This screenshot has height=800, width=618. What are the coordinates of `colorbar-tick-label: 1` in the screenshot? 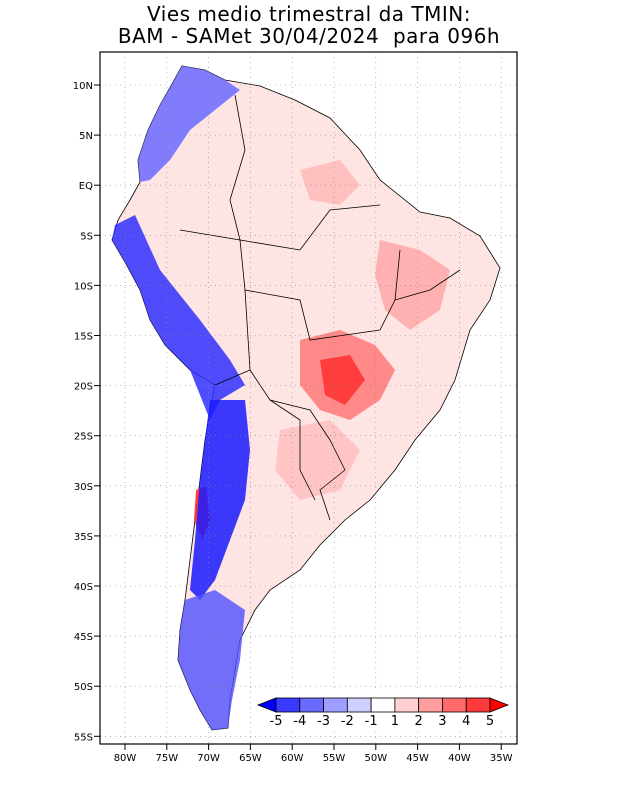 It's located at (395, 721).